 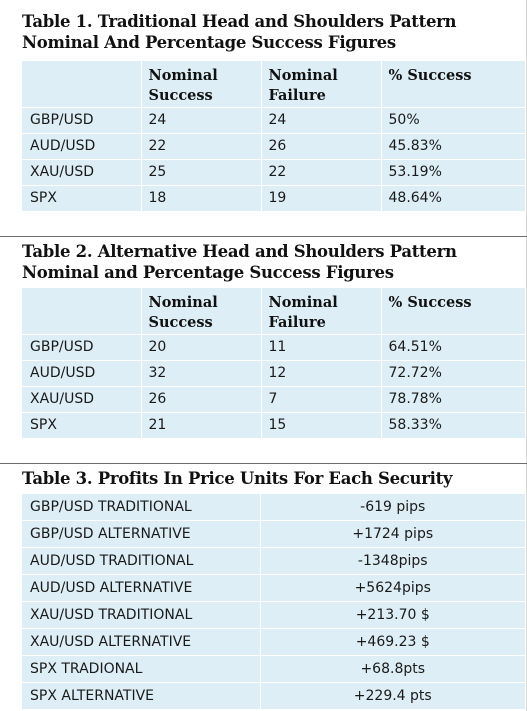 I want to click on security-label-cell: GBP/USD TRADITIONAL, so click(x=141, y=507).